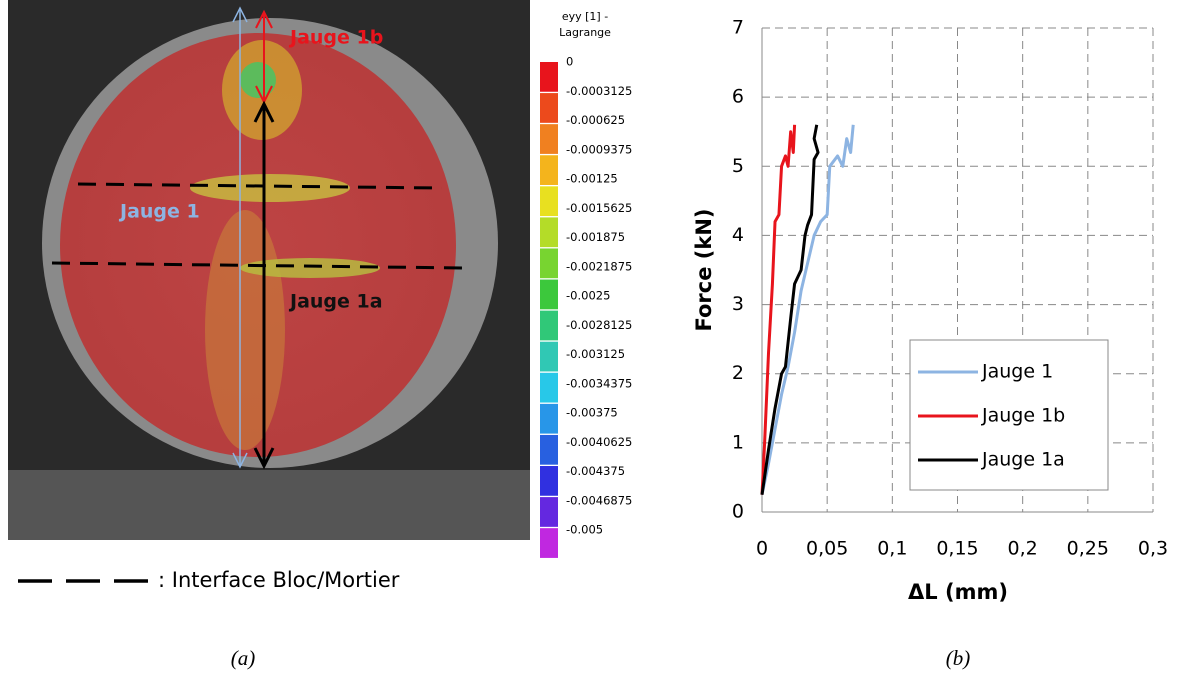 The height and width of the screenshot is (678, 1179). What do you see at coordinates (595, 120) in the screenshot?
I see `colorbar-label: -0.000625` at bounding box center [595, 120].